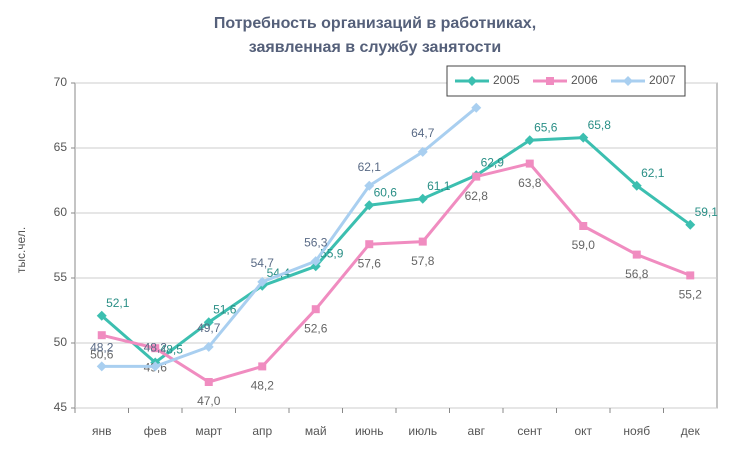  Describe the element at coordinates (208, 431) in the screenshot. I see `x-tick-label: март` at that location.